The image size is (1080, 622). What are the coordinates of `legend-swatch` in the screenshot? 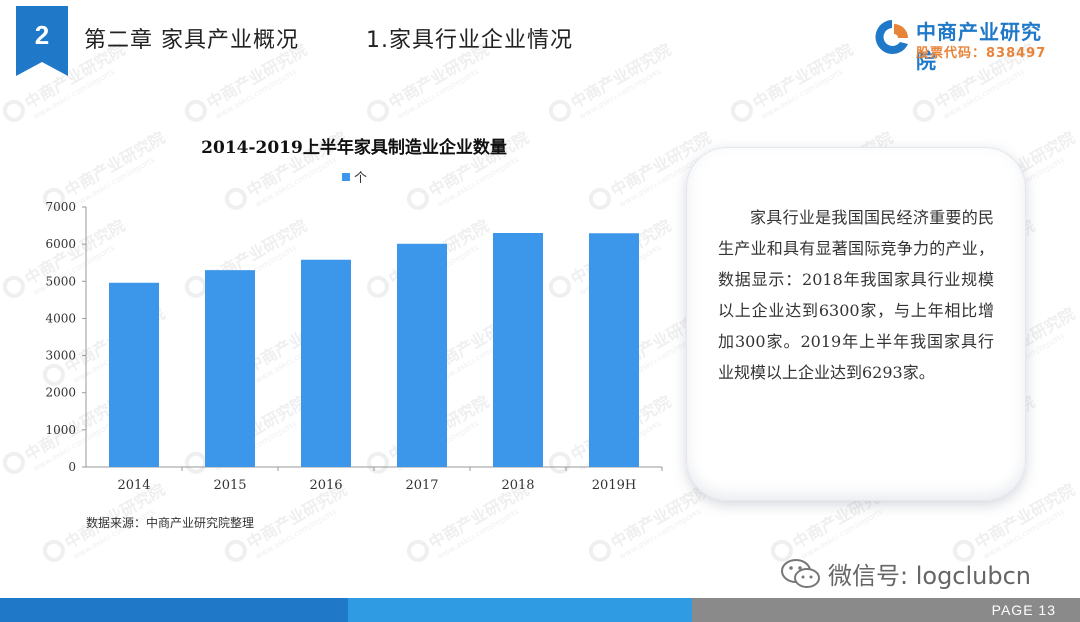 It's located at (346, 177).